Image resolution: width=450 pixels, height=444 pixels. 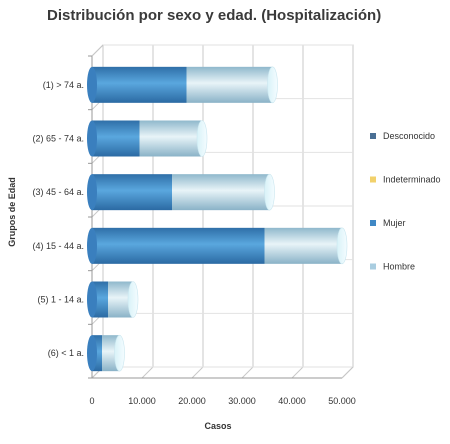 I want to click on legend-label-mujer: Mujer, so click(x=394, y=223).